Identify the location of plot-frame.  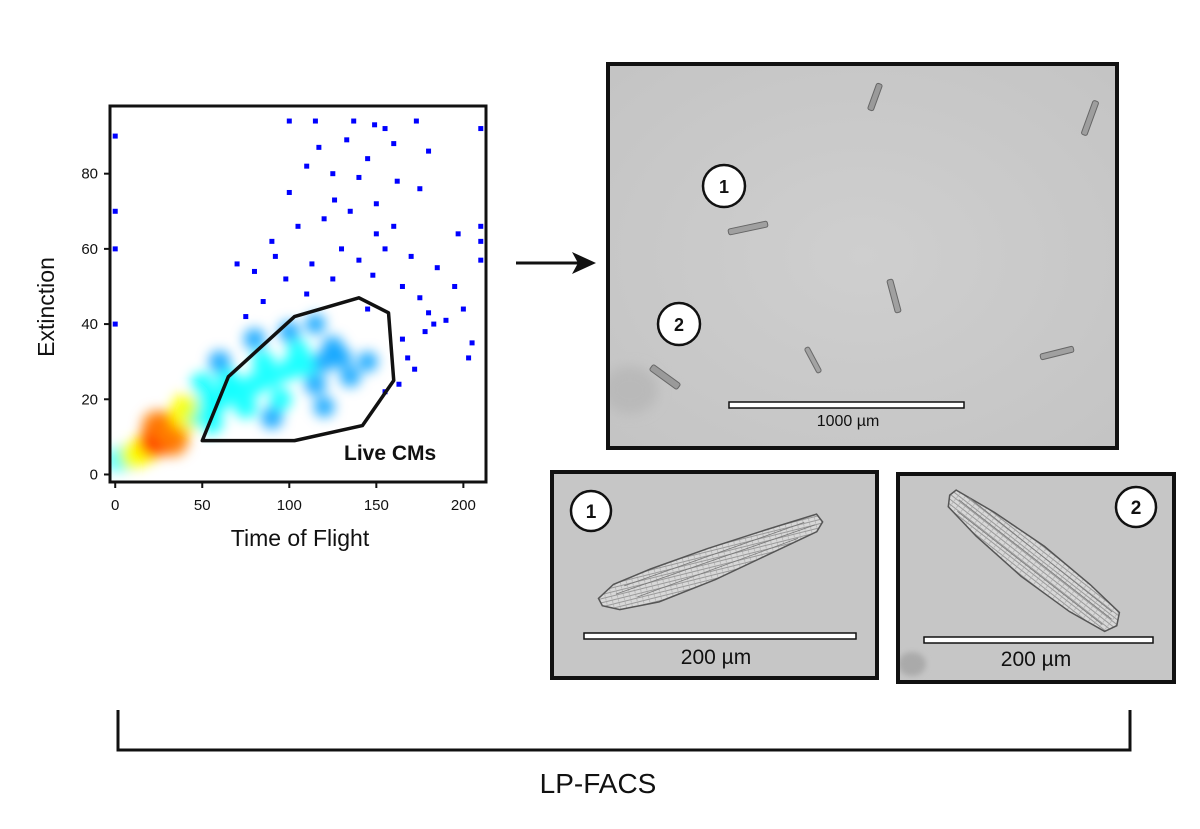
(298, 294).